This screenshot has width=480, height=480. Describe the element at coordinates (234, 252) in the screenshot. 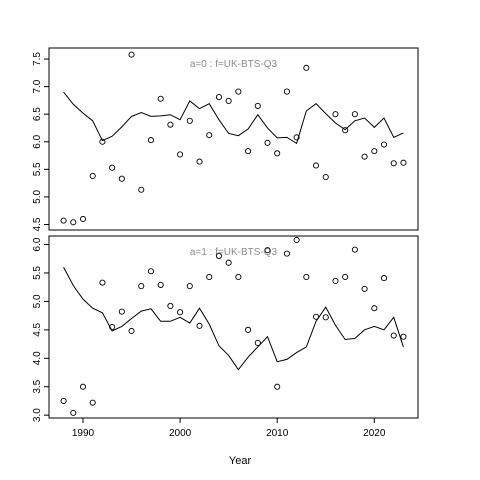

I see `panel-label: a=1 : f=UK-BTS-Q3` at that location.